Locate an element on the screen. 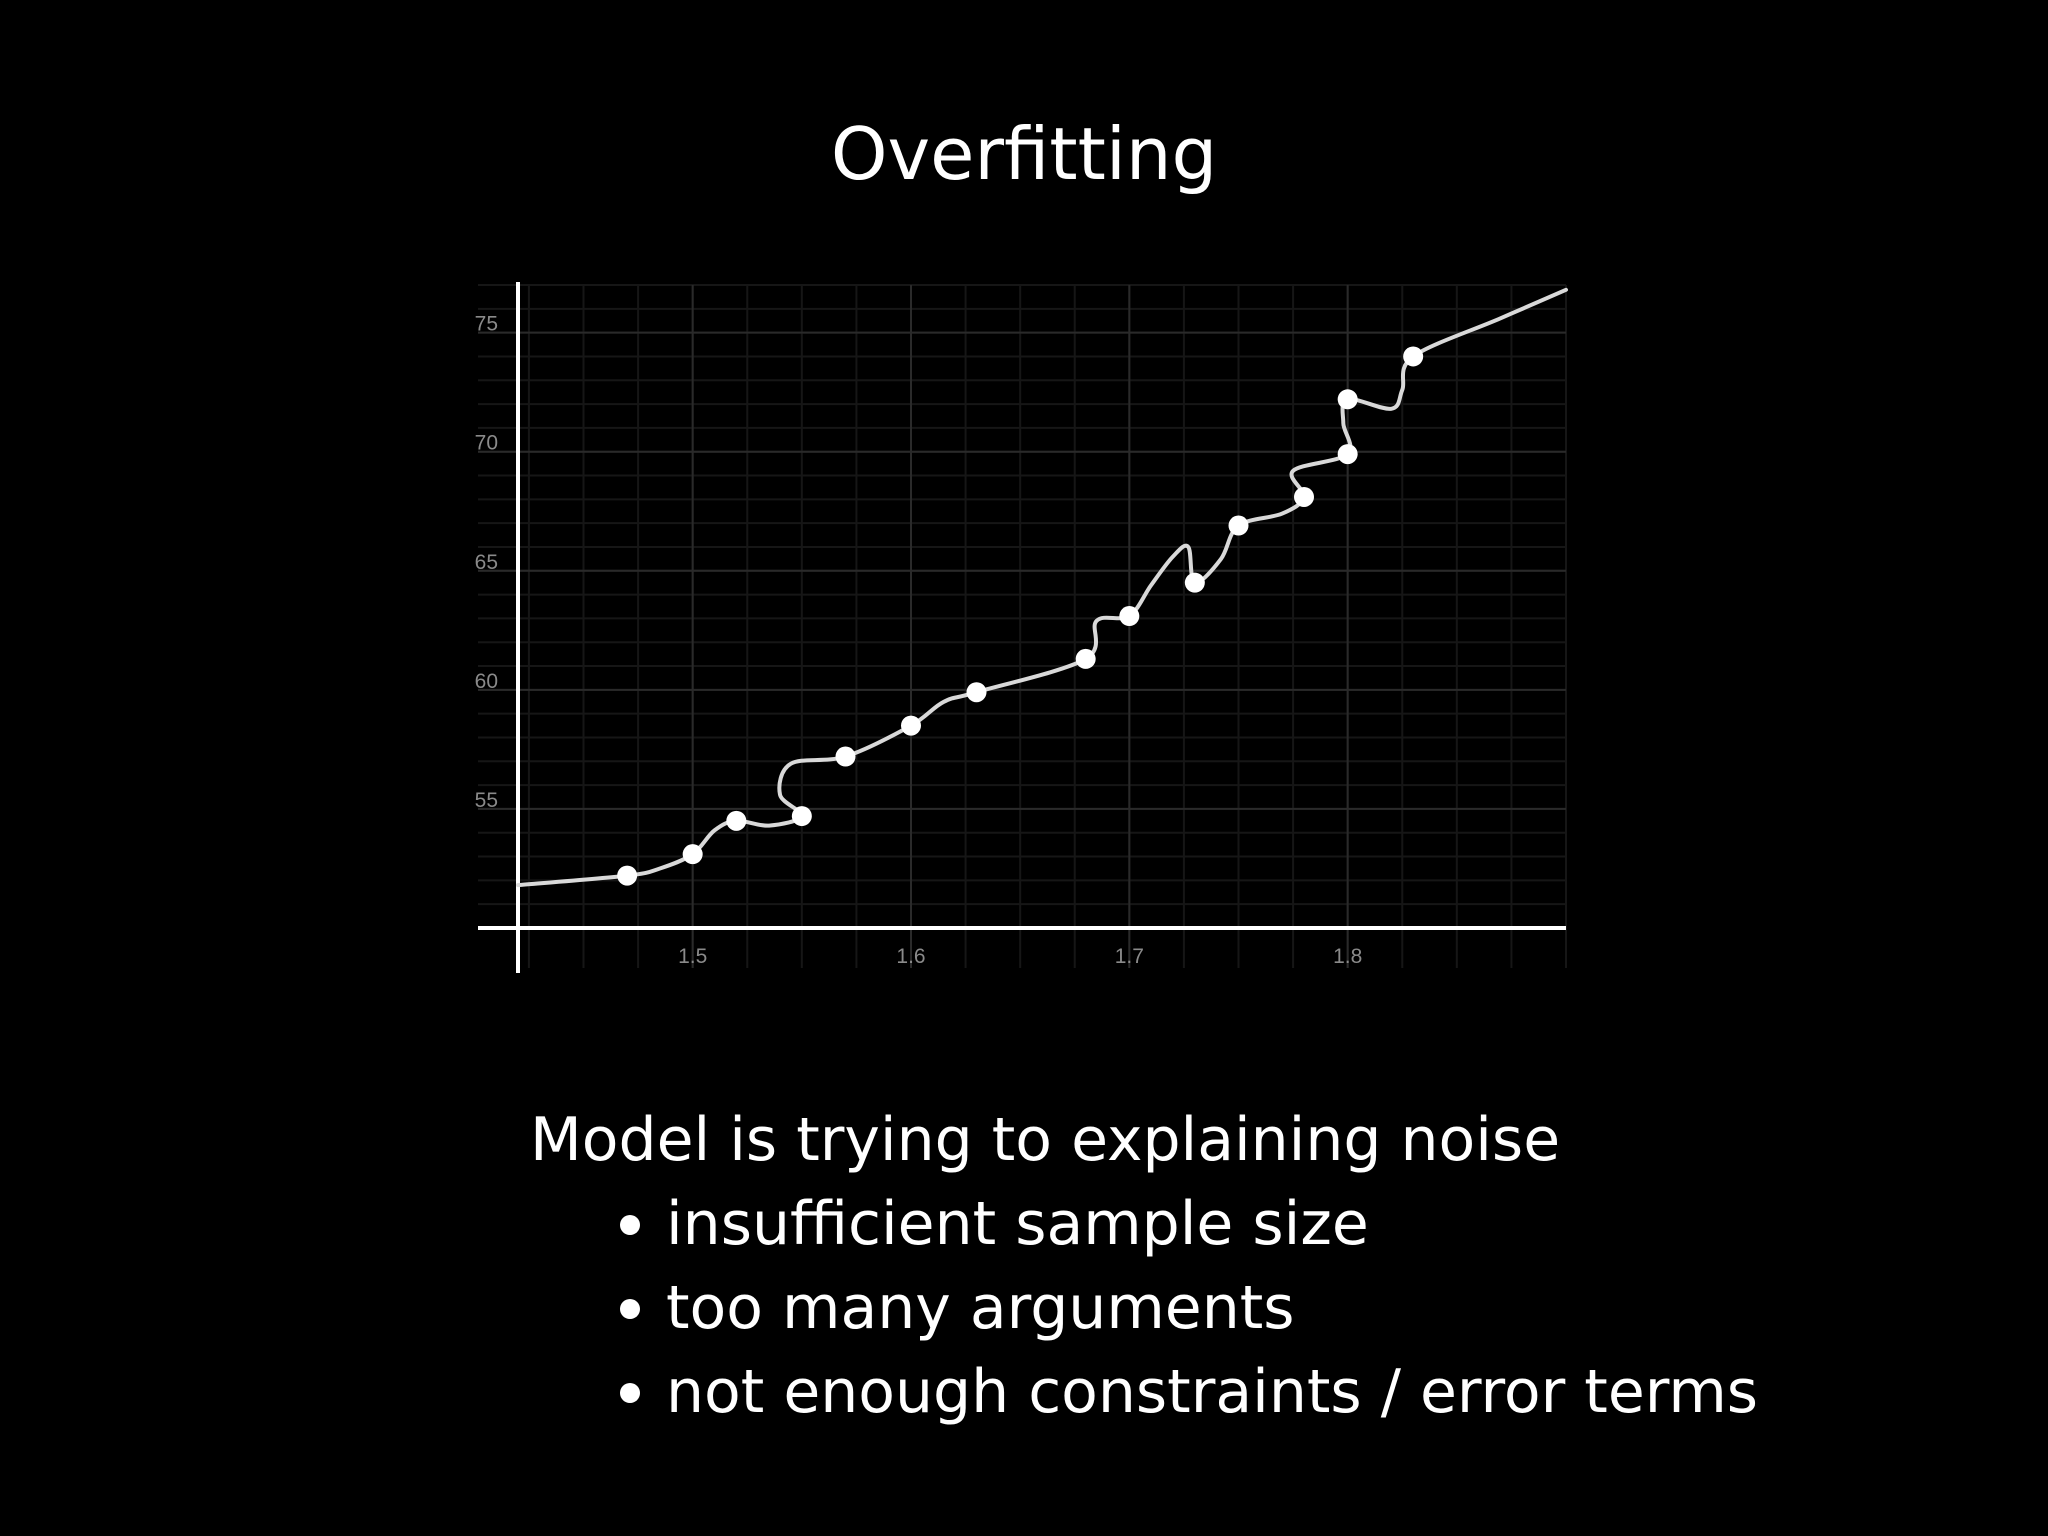 This screenshot has height=1536, width=2048. slide-title: Overfitting is located at coordinates (1024, 154).